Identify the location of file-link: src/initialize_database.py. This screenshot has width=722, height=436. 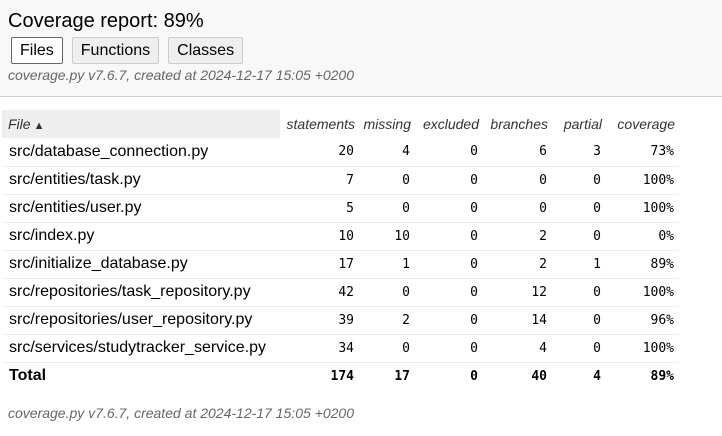
(98, 263).